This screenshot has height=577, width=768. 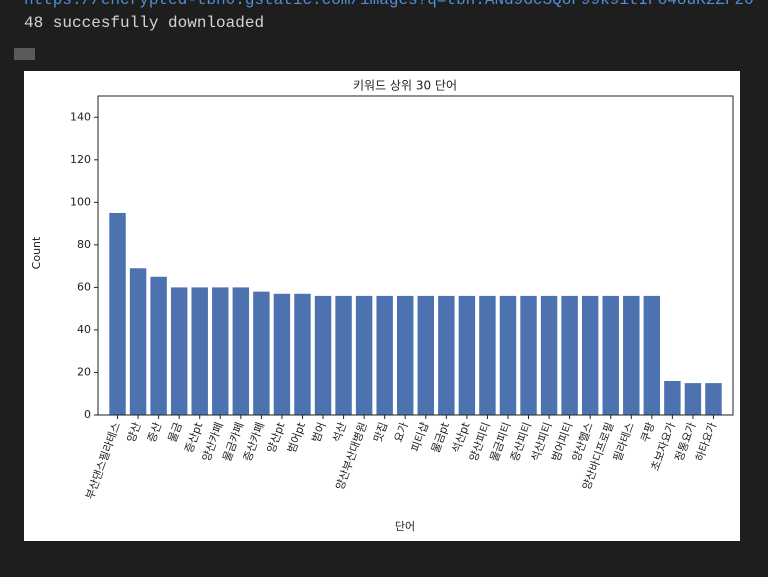 What do you see at coordinates (80, 116) in the screenshot?
I see `y-tick-label: 140` at bounding box center [80, 116].